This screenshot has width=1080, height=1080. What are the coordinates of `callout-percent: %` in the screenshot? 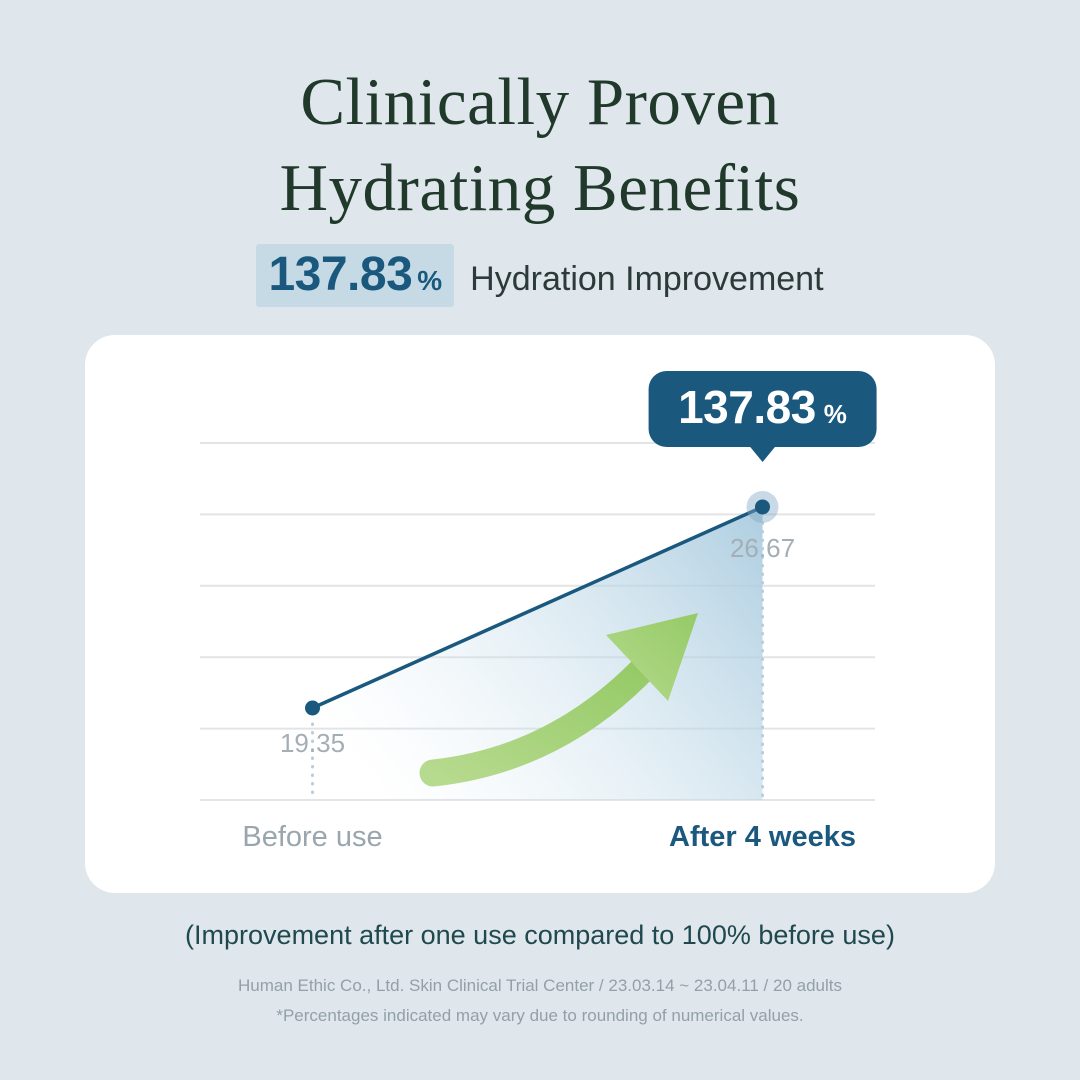 It's located at (835, 414).